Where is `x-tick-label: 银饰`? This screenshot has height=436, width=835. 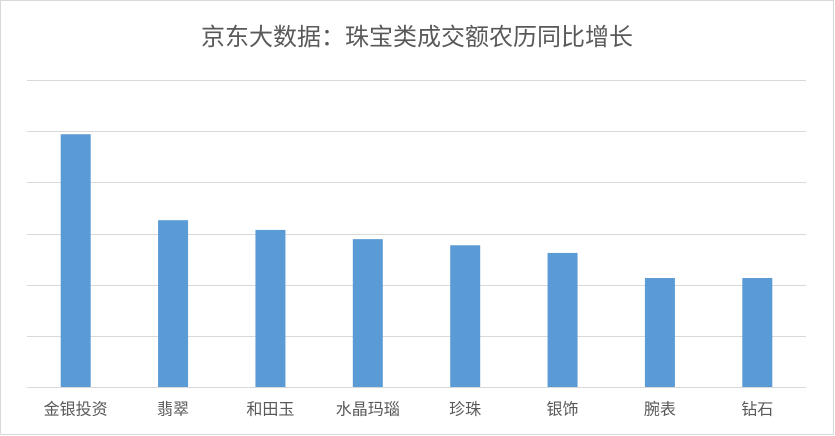
x-tick-label: 银饰 is located at coordinates (563, 409).